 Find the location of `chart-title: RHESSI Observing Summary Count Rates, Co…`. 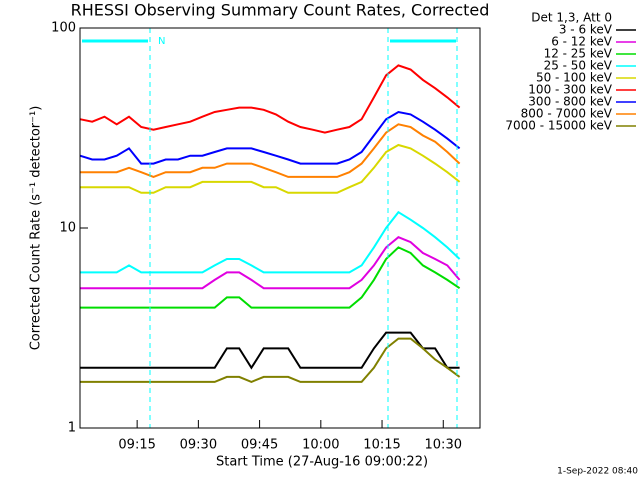

chart-title: RHESSI Observing Summary Count Rates, Co… is located at coordinates (280, 10).